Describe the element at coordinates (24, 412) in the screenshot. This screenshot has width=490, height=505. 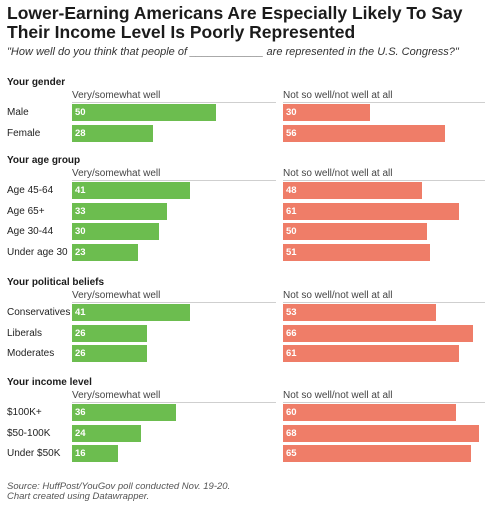
I see `row-label: $100K+` at that location.